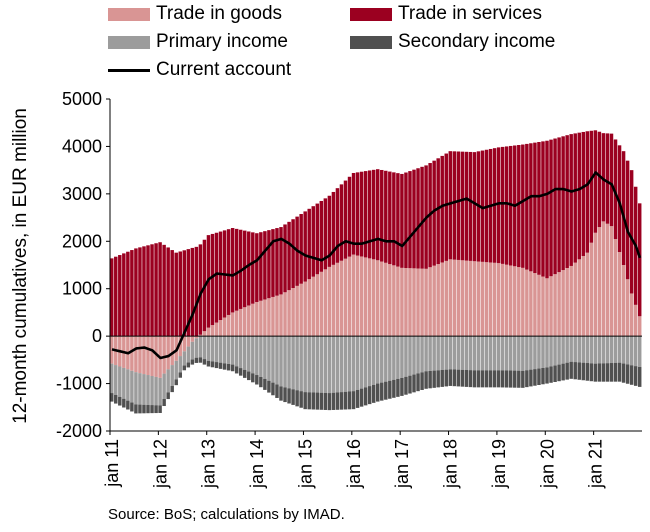 This screenshot has height=532, width=650. Describe the element at coordinates (222, 41) in the screenshot. I see `legend-label-primary-income: Primary income` at that location.